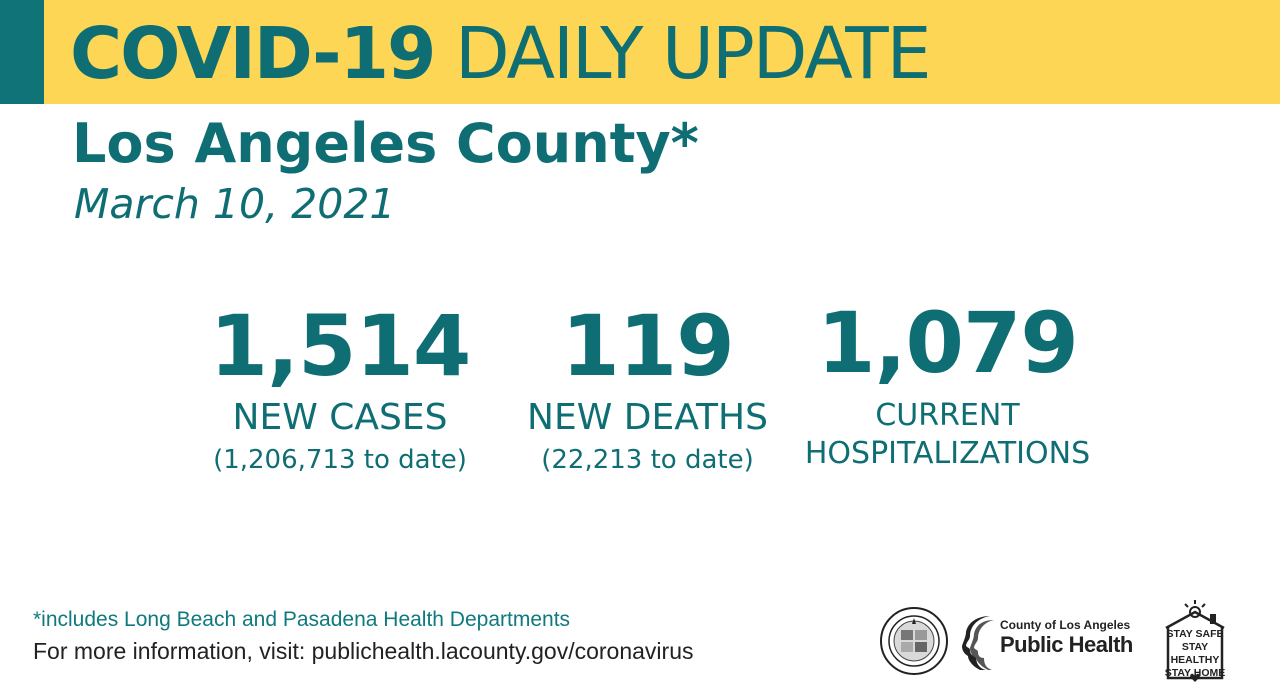 Image resolution: width=1280 pixels, height=695 pixels. I want to click on title-banner: COVID-19 DAILY UPDATE, so click(640, 52).